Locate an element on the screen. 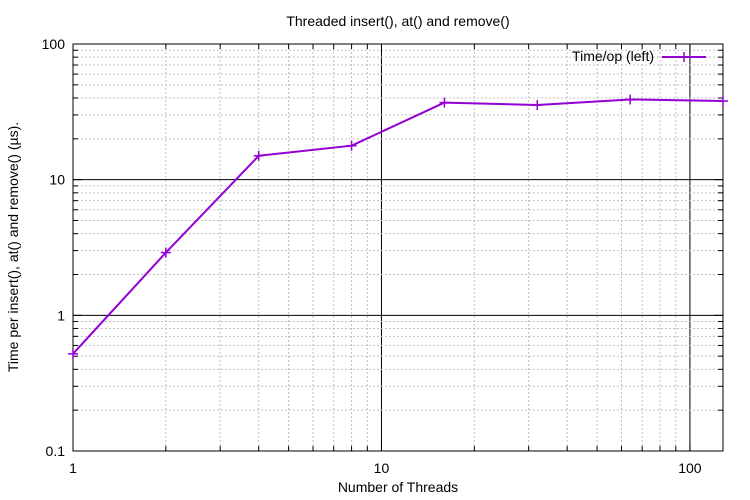 This screenshot has width=750, height=500. legend-label: Time/op (left) is located at coordinates (613, 56).